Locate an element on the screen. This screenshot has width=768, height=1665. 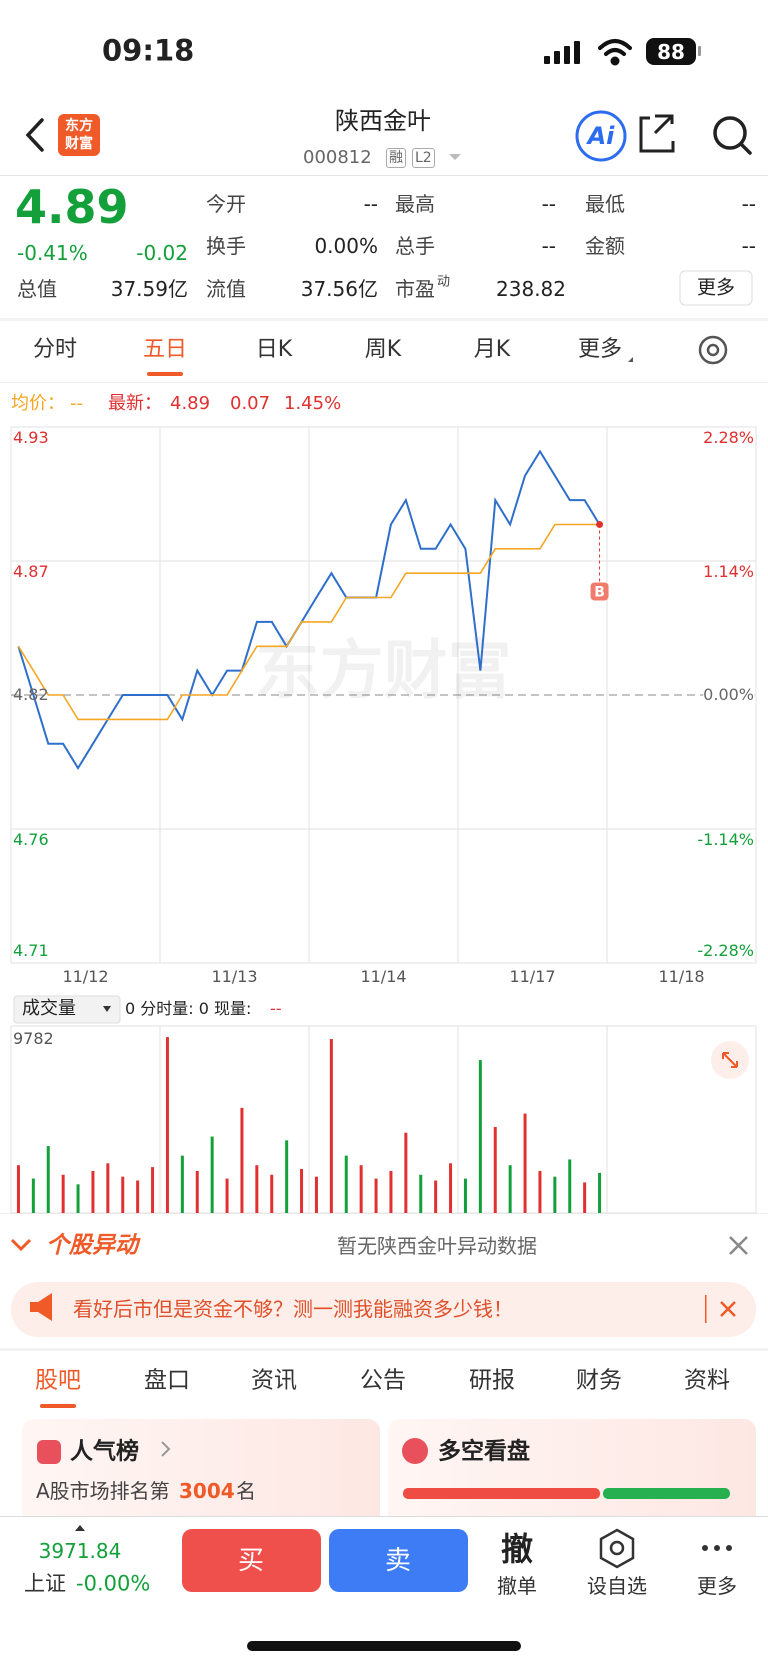
ai-label: Ai is located at coordinates (601, 136).